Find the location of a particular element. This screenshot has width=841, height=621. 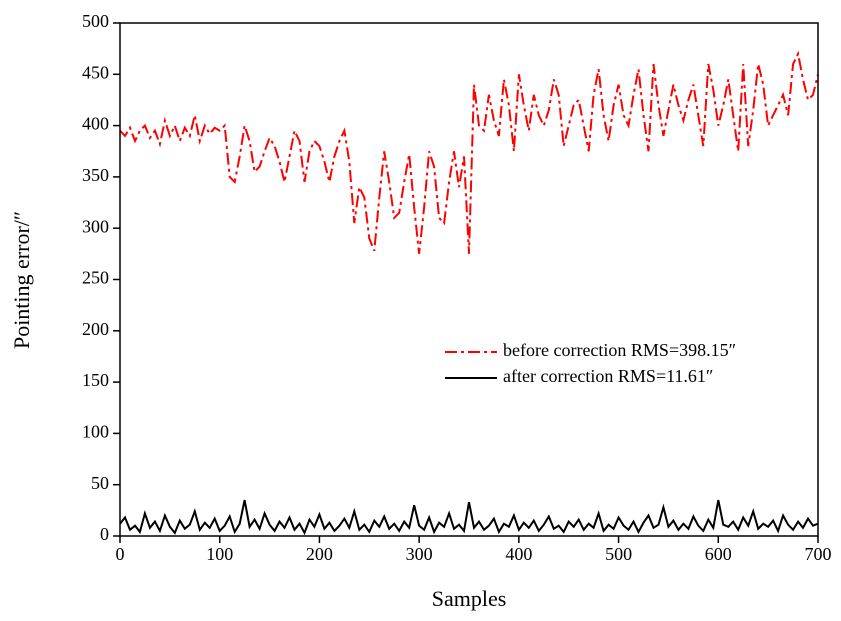

x-tick-label: 400 is located at coordinates (518, 554).